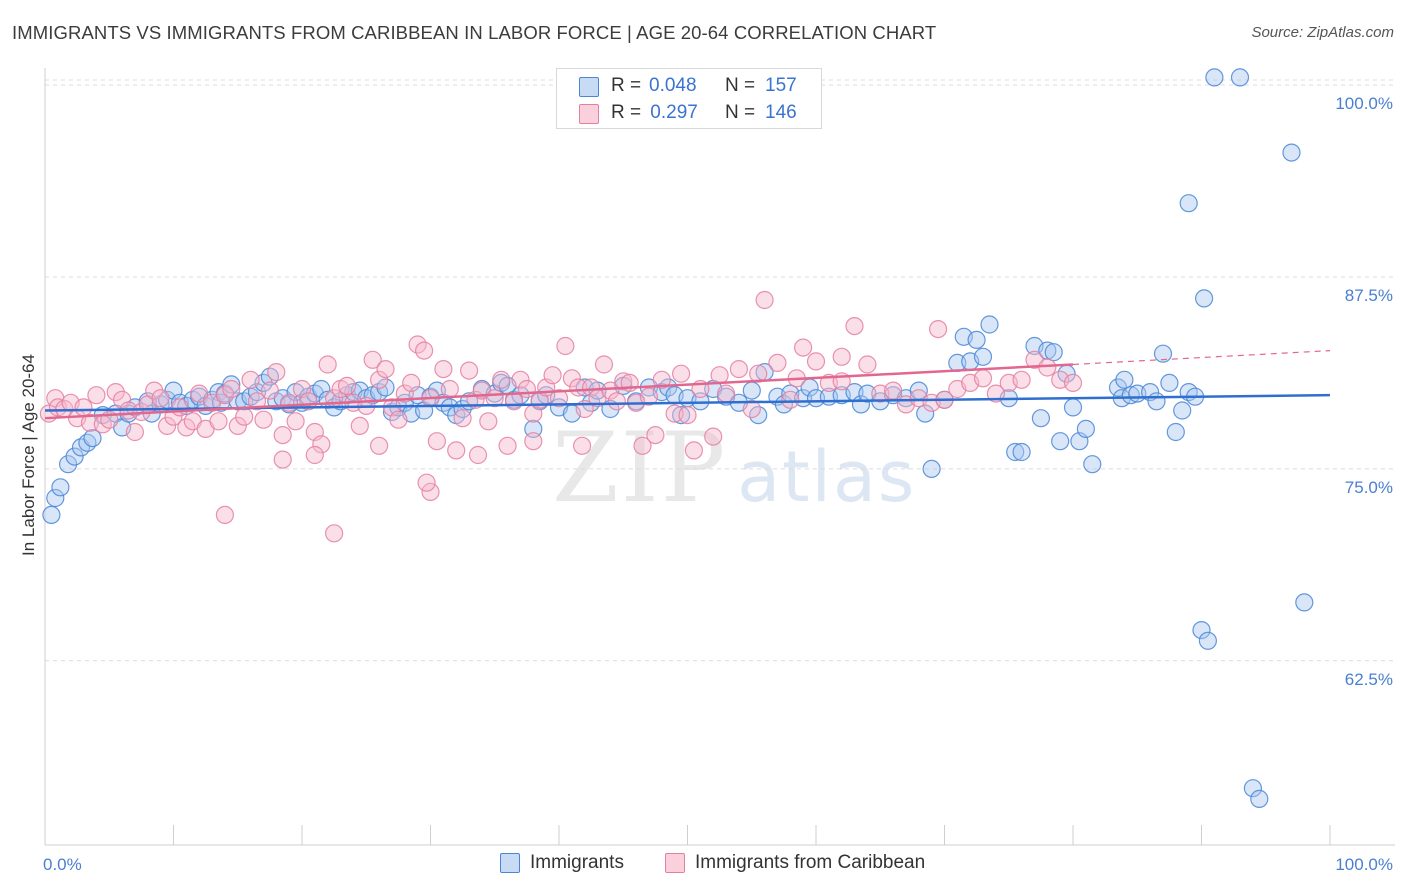  What do you see at coordinates (1369, 679) in the screenshot?
I see `y-tick-label: 62.5%` at bounding box center [1369, 679].